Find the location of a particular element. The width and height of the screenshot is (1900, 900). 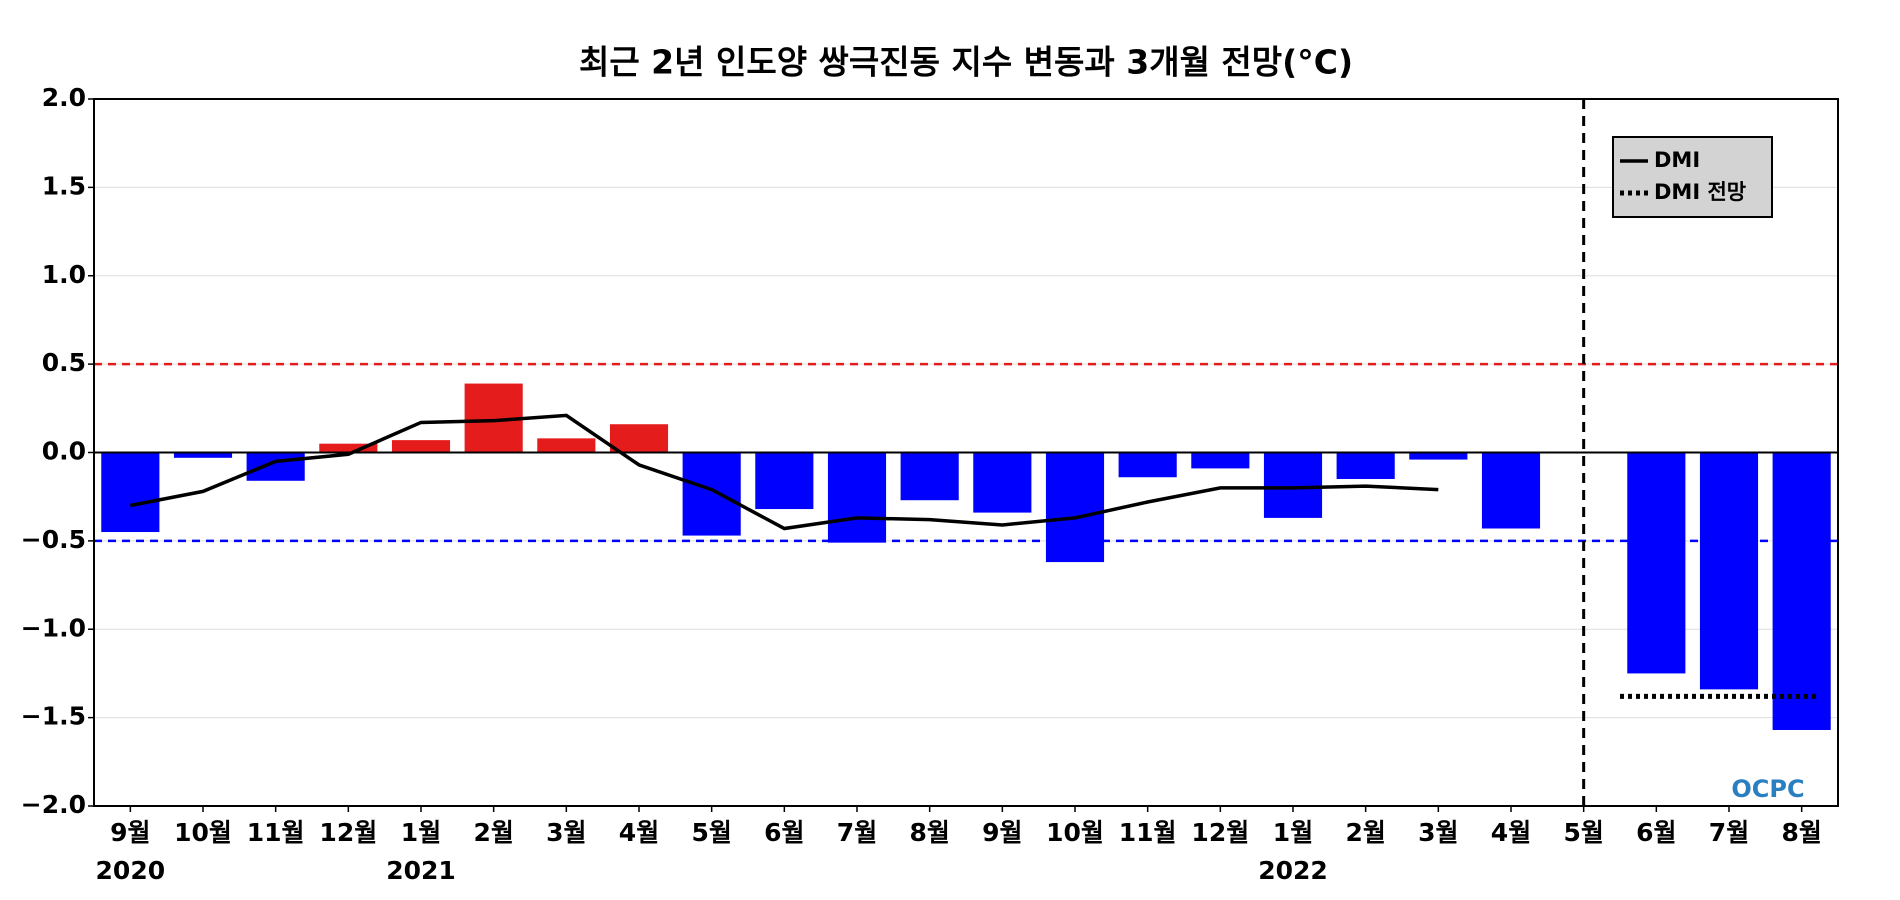

y-tick-label: 1.0 is located at coordinates (64, 274).